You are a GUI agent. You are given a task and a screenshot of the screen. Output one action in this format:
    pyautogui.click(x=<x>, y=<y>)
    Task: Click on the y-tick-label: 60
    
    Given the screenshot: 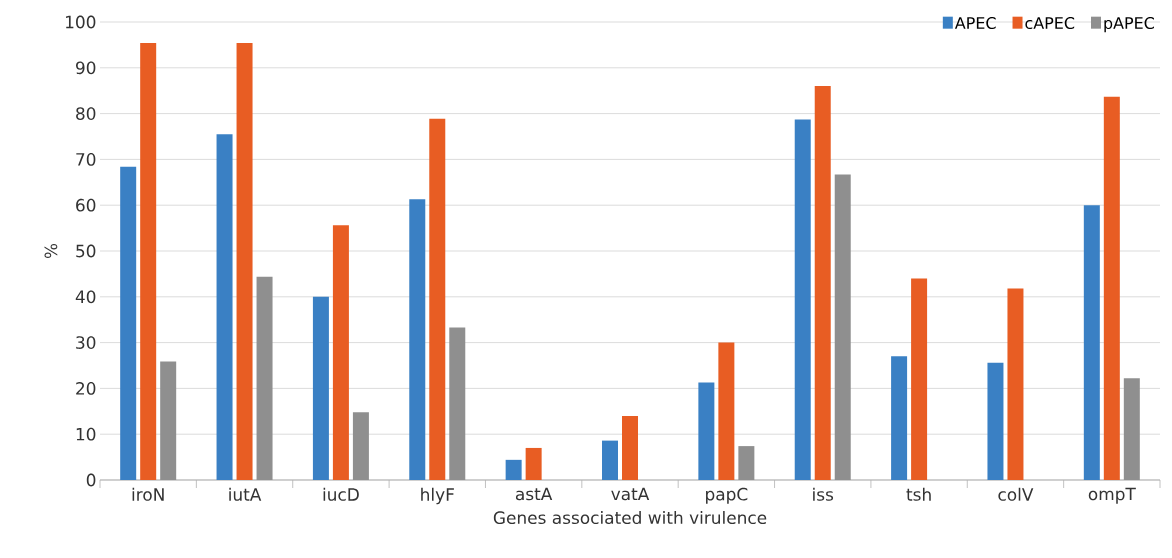 What is the action you would take?
    pyautogui.click(x=86, y=205)
    